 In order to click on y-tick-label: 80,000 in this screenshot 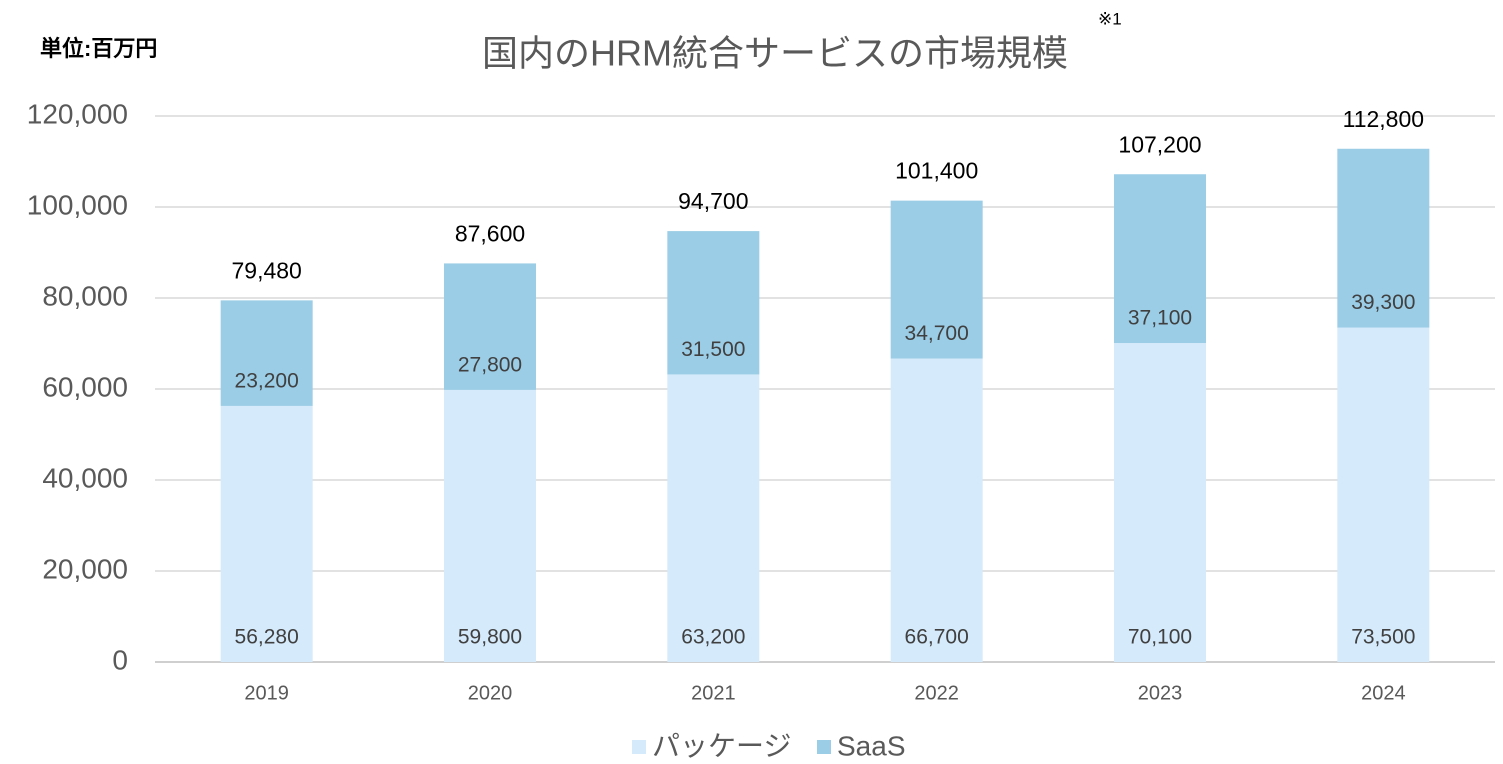, I will do `click(85, 295)`.